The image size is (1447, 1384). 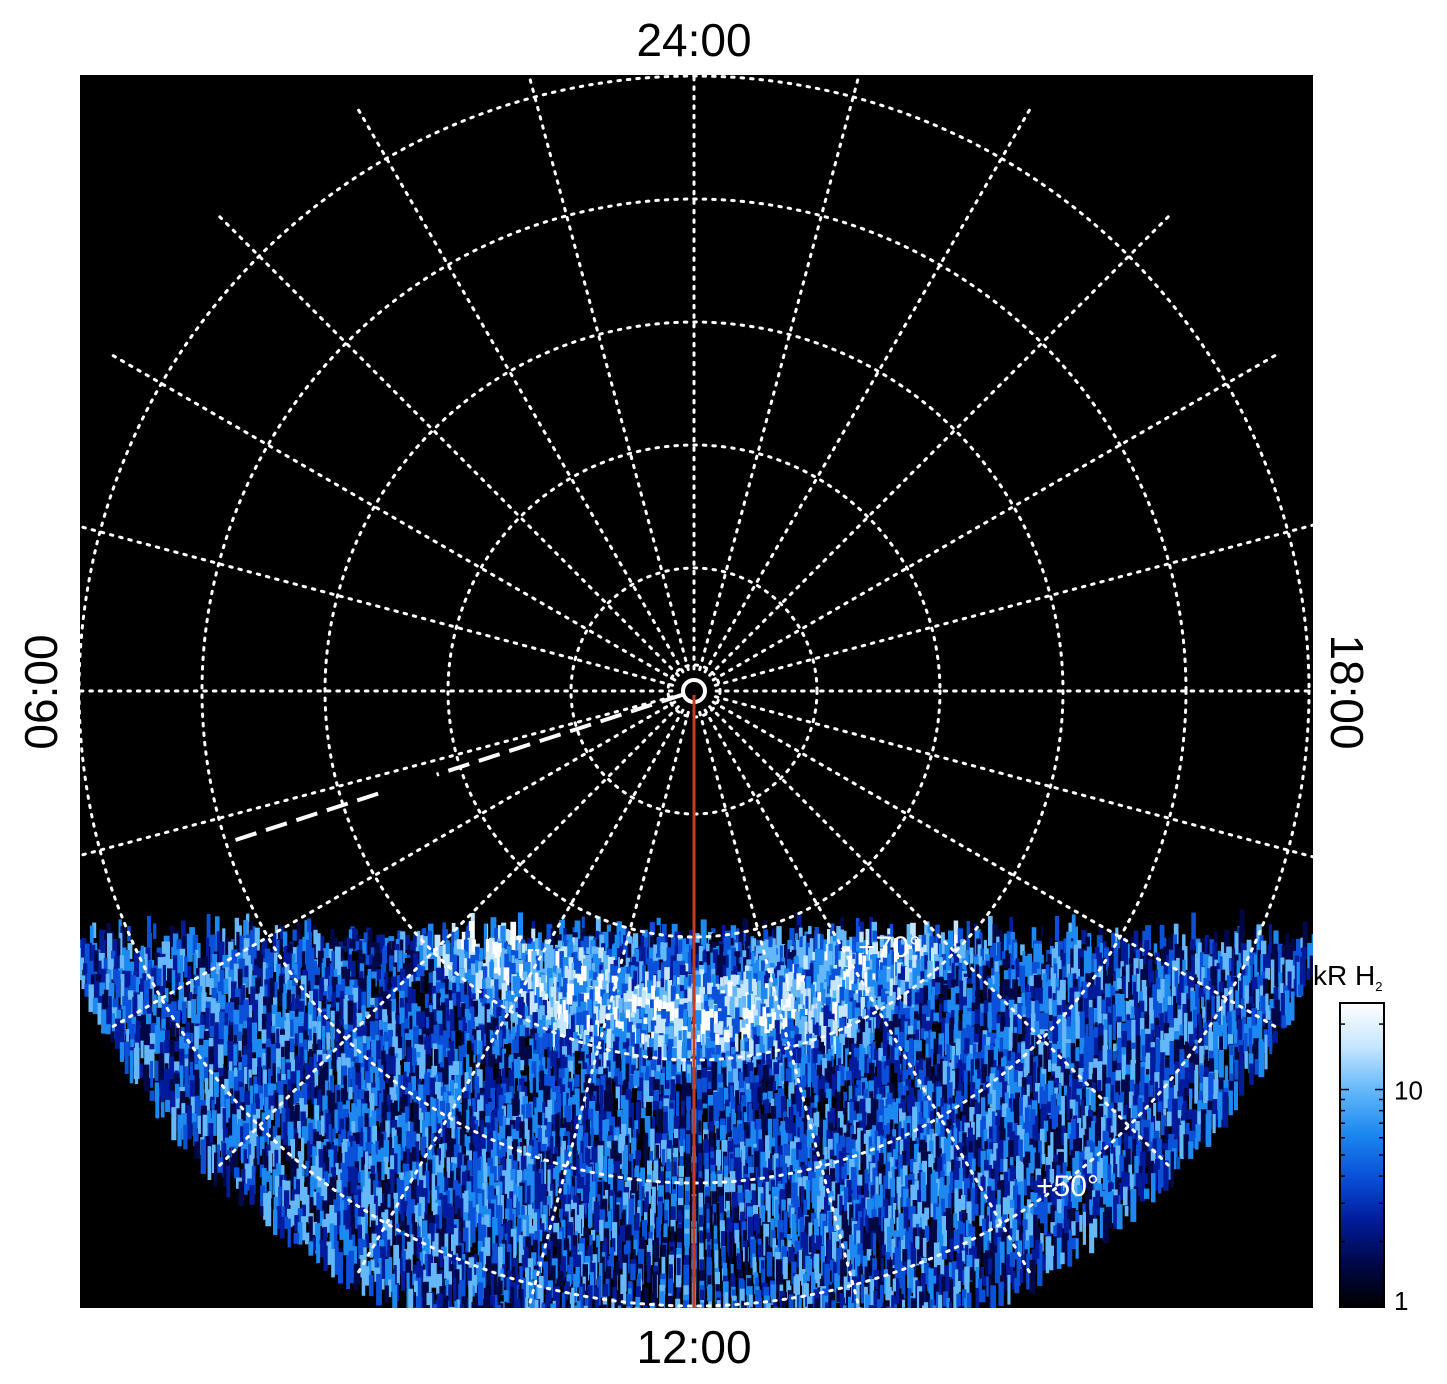 I want to click on colorbar-title: kR H2, so click(x=1347, y=977).